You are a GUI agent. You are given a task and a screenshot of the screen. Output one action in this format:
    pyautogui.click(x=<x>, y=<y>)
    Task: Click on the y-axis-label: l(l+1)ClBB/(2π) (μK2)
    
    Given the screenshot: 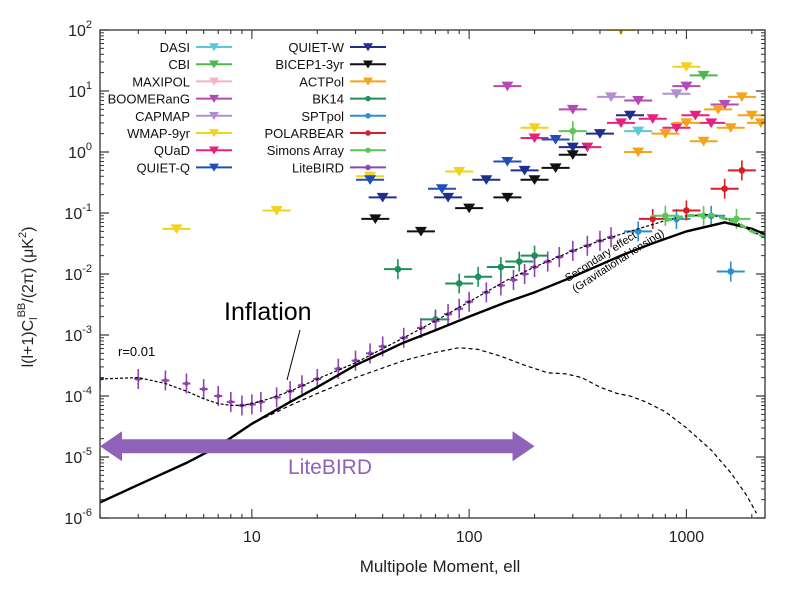 What is the action you would take?
    pyautogui.click(x=28, y=297)
    